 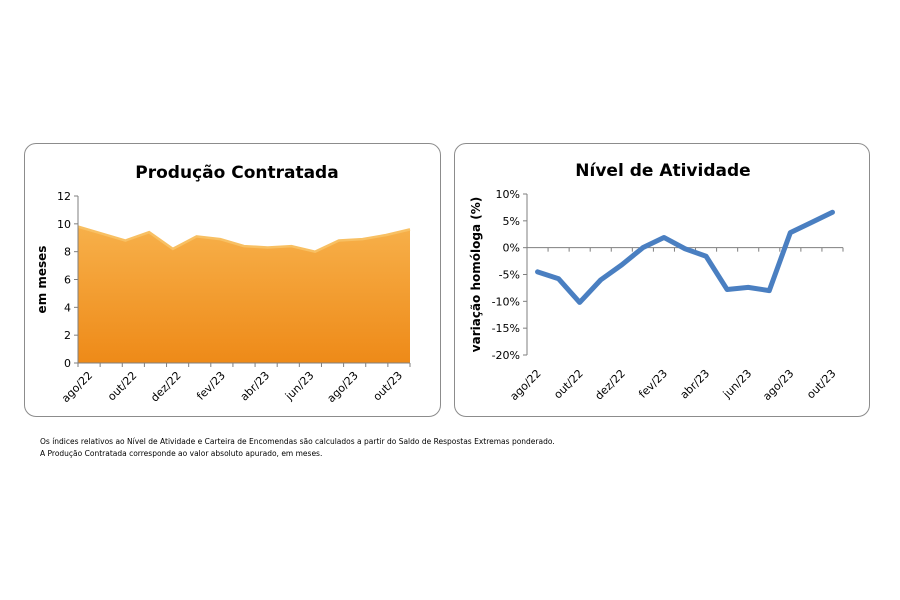 What do you see at coordinates (67, 280) in the screenshot?
I see `y-tick-label: 6` at bounding box center [67, 280].